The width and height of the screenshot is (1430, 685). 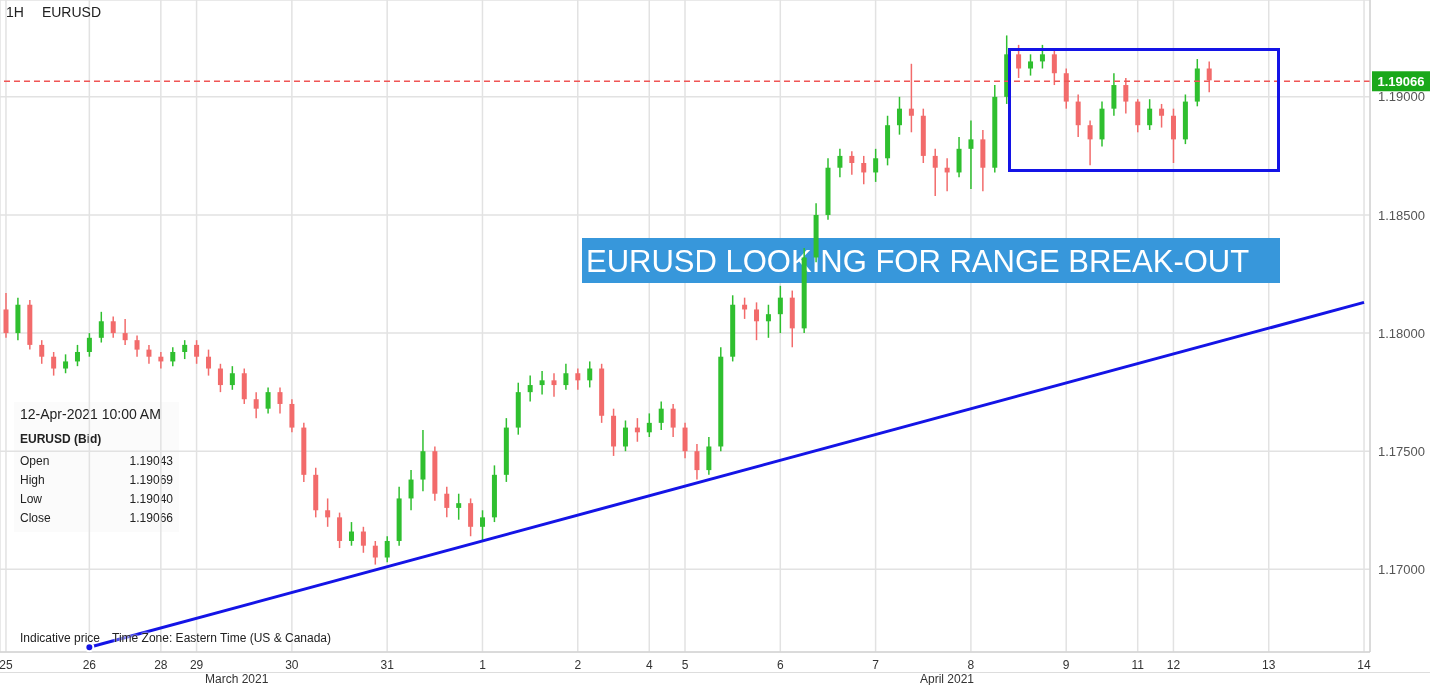 I want to click on x-tick-label: 30, so click(x=292, y=664).